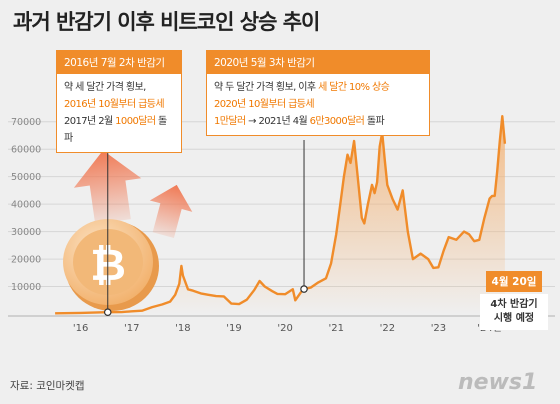 The width and height of the screenshot is (560, 404). I want to click on y-tick-label: 50000, so click(26, 177).